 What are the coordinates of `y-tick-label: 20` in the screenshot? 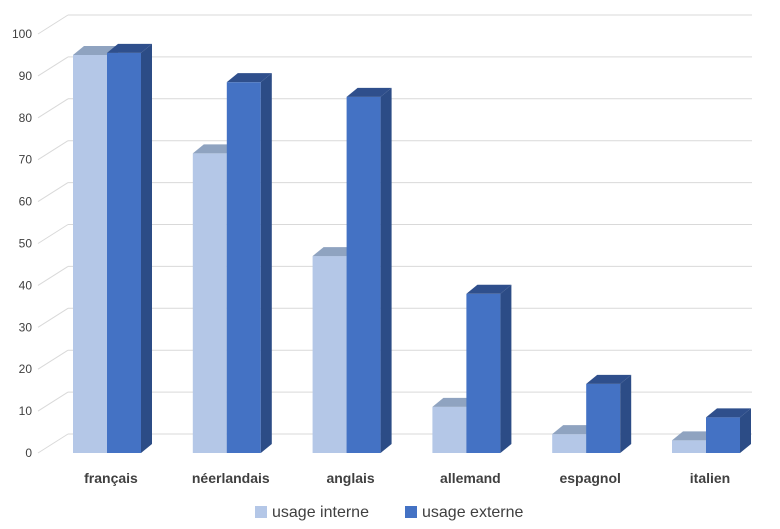 It's located at (26, 369).